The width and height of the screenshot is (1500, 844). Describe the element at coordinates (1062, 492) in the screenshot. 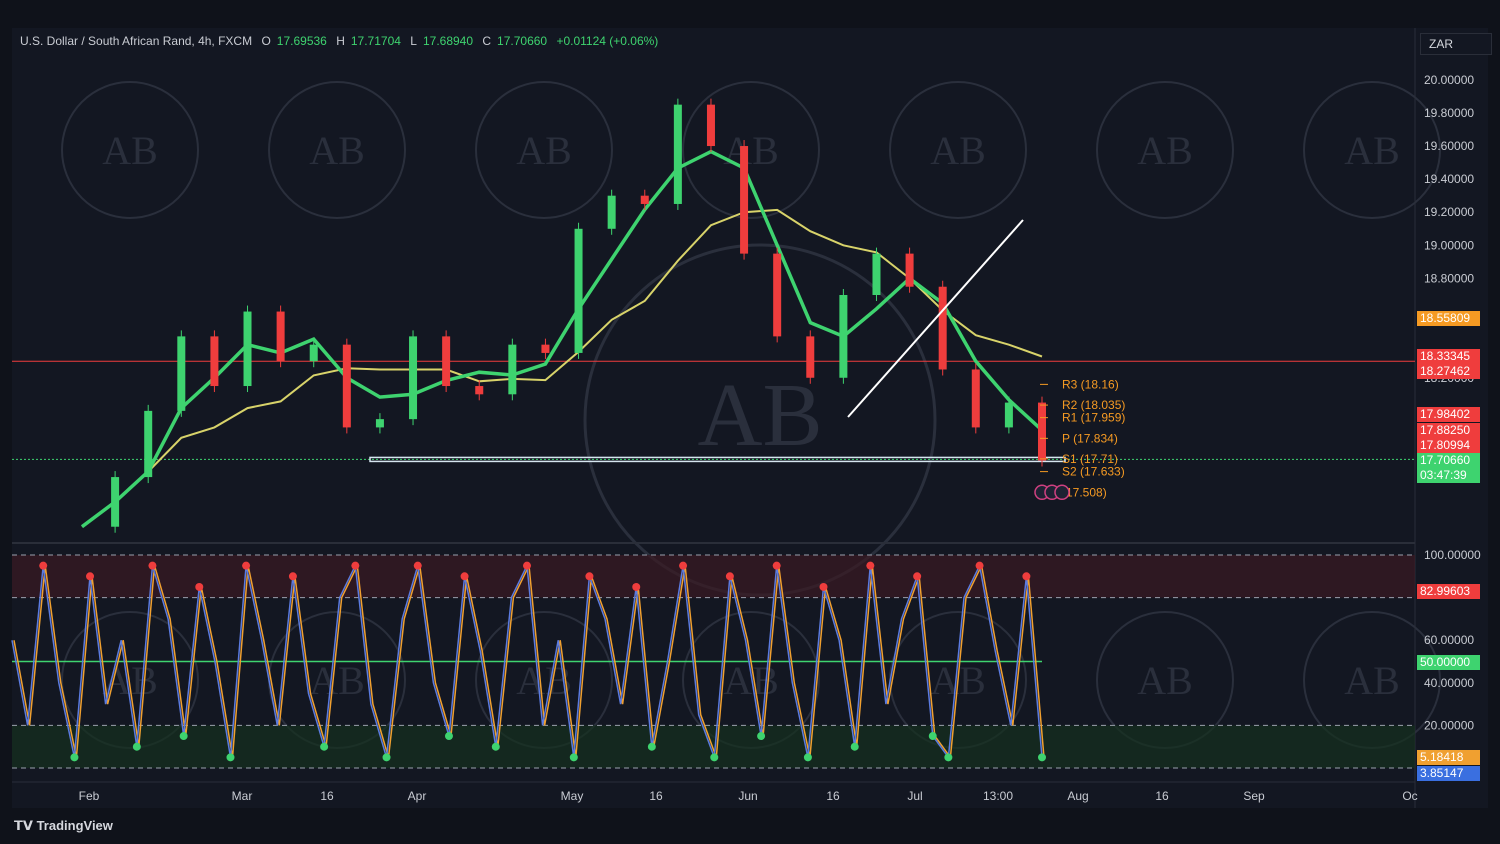

I see `event-icon` at that location.